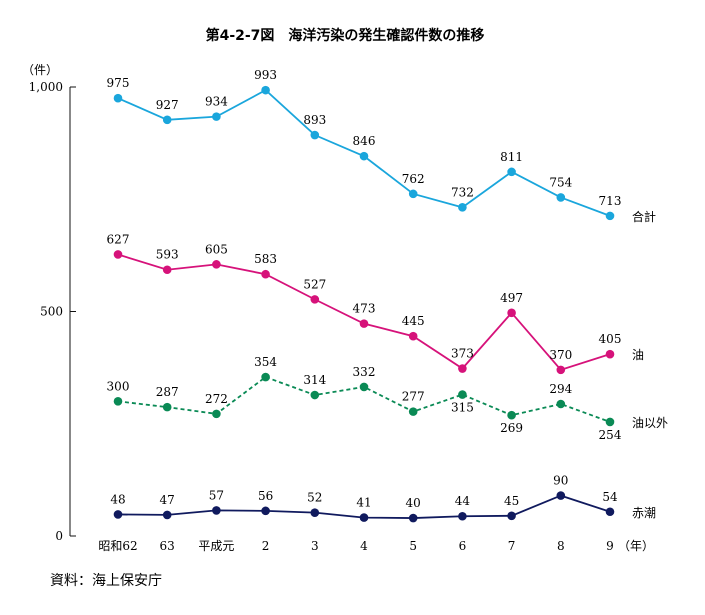  I want to click on series-油-value-label: 583, so click(265, 259).